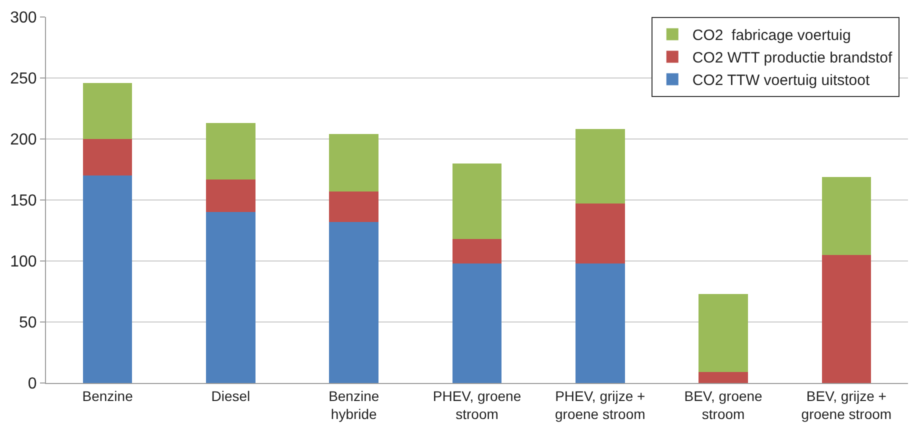  I want to click on x-tick-label: Benzine hybride, so click(354, 405).